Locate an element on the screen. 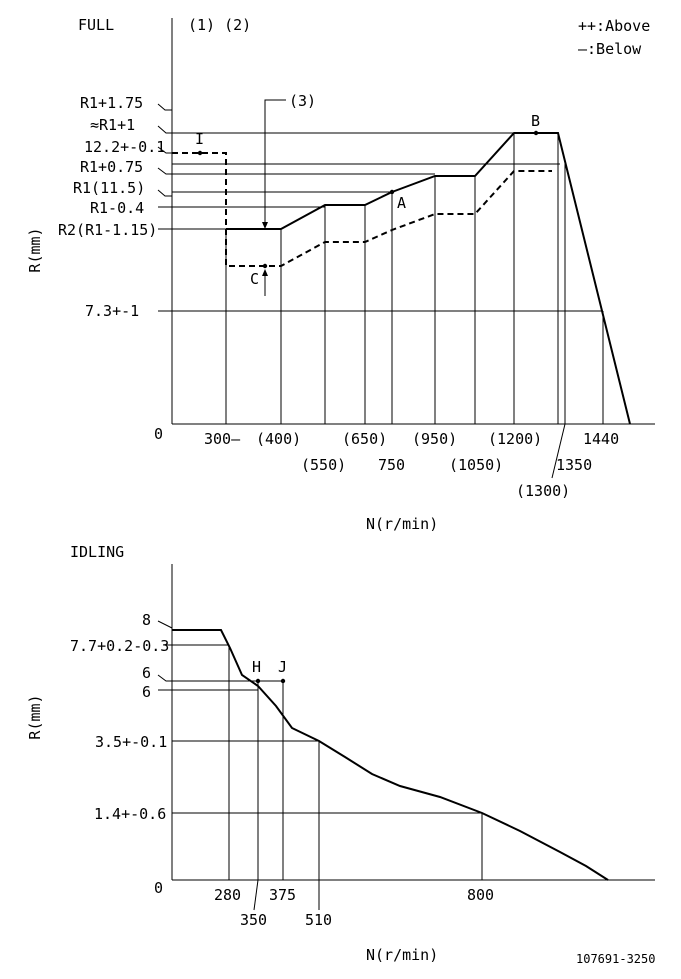  full-x-label: (650) is located at coordinates (364, 439).